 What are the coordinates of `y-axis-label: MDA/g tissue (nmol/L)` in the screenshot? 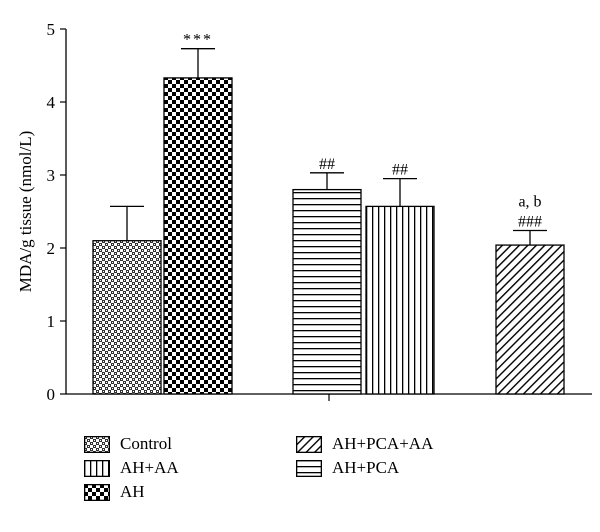 It's located at (25, 212).